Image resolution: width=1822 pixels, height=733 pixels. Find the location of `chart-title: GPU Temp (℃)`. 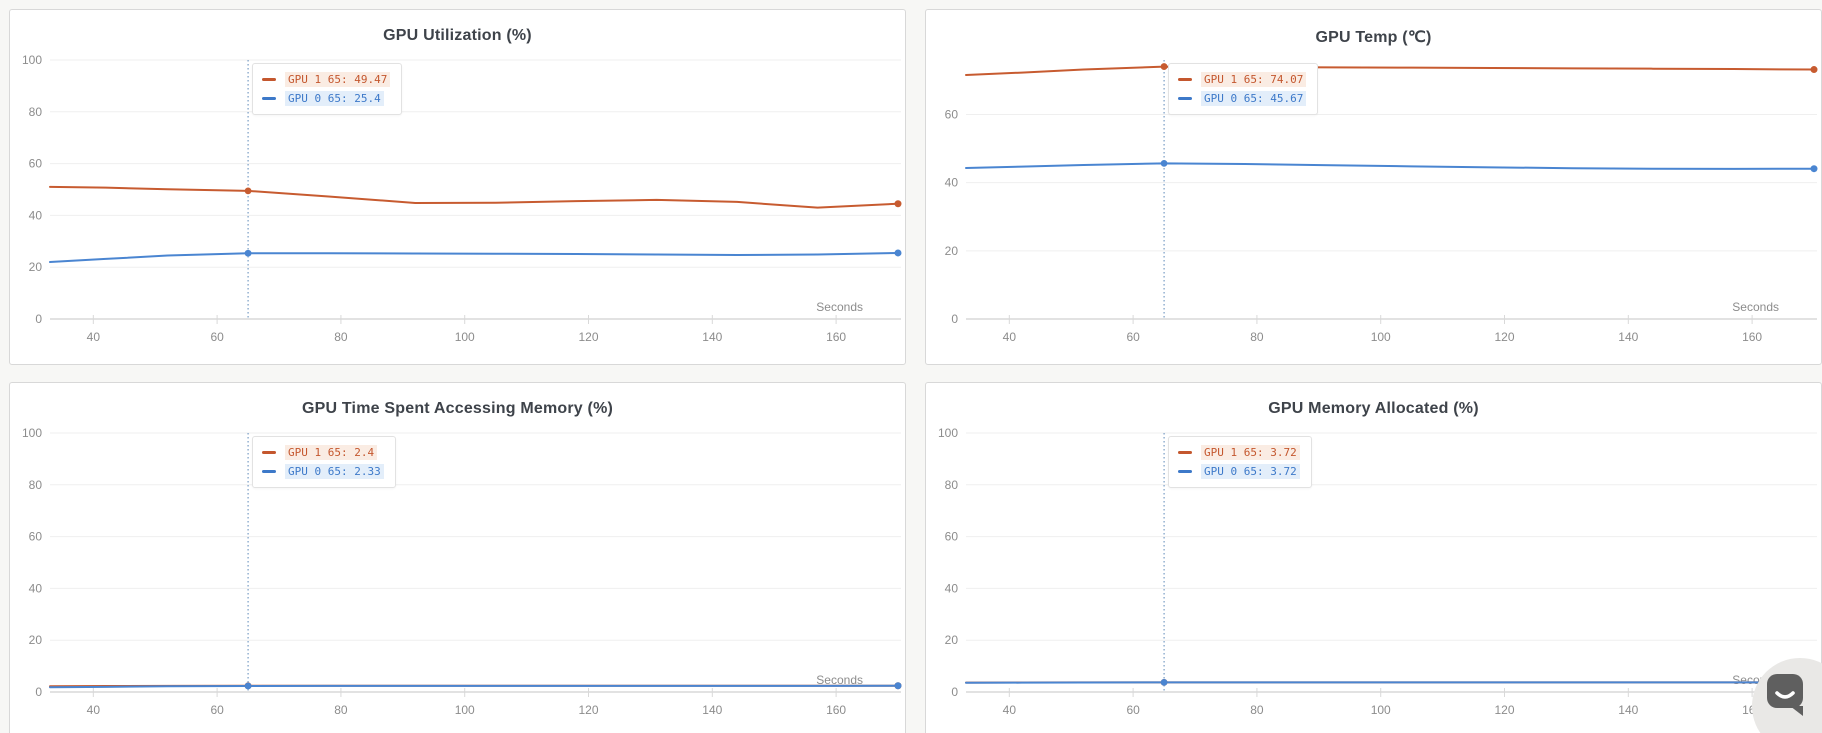

chart-title: GPU Temp (℃) is located at coordinates (1373, 37).